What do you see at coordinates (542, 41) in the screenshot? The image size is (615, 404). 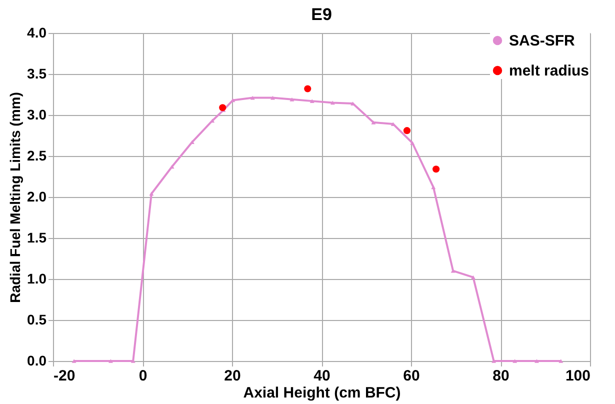 I see `legend-label: SAS-SFR` at bounding box center [542, 41].